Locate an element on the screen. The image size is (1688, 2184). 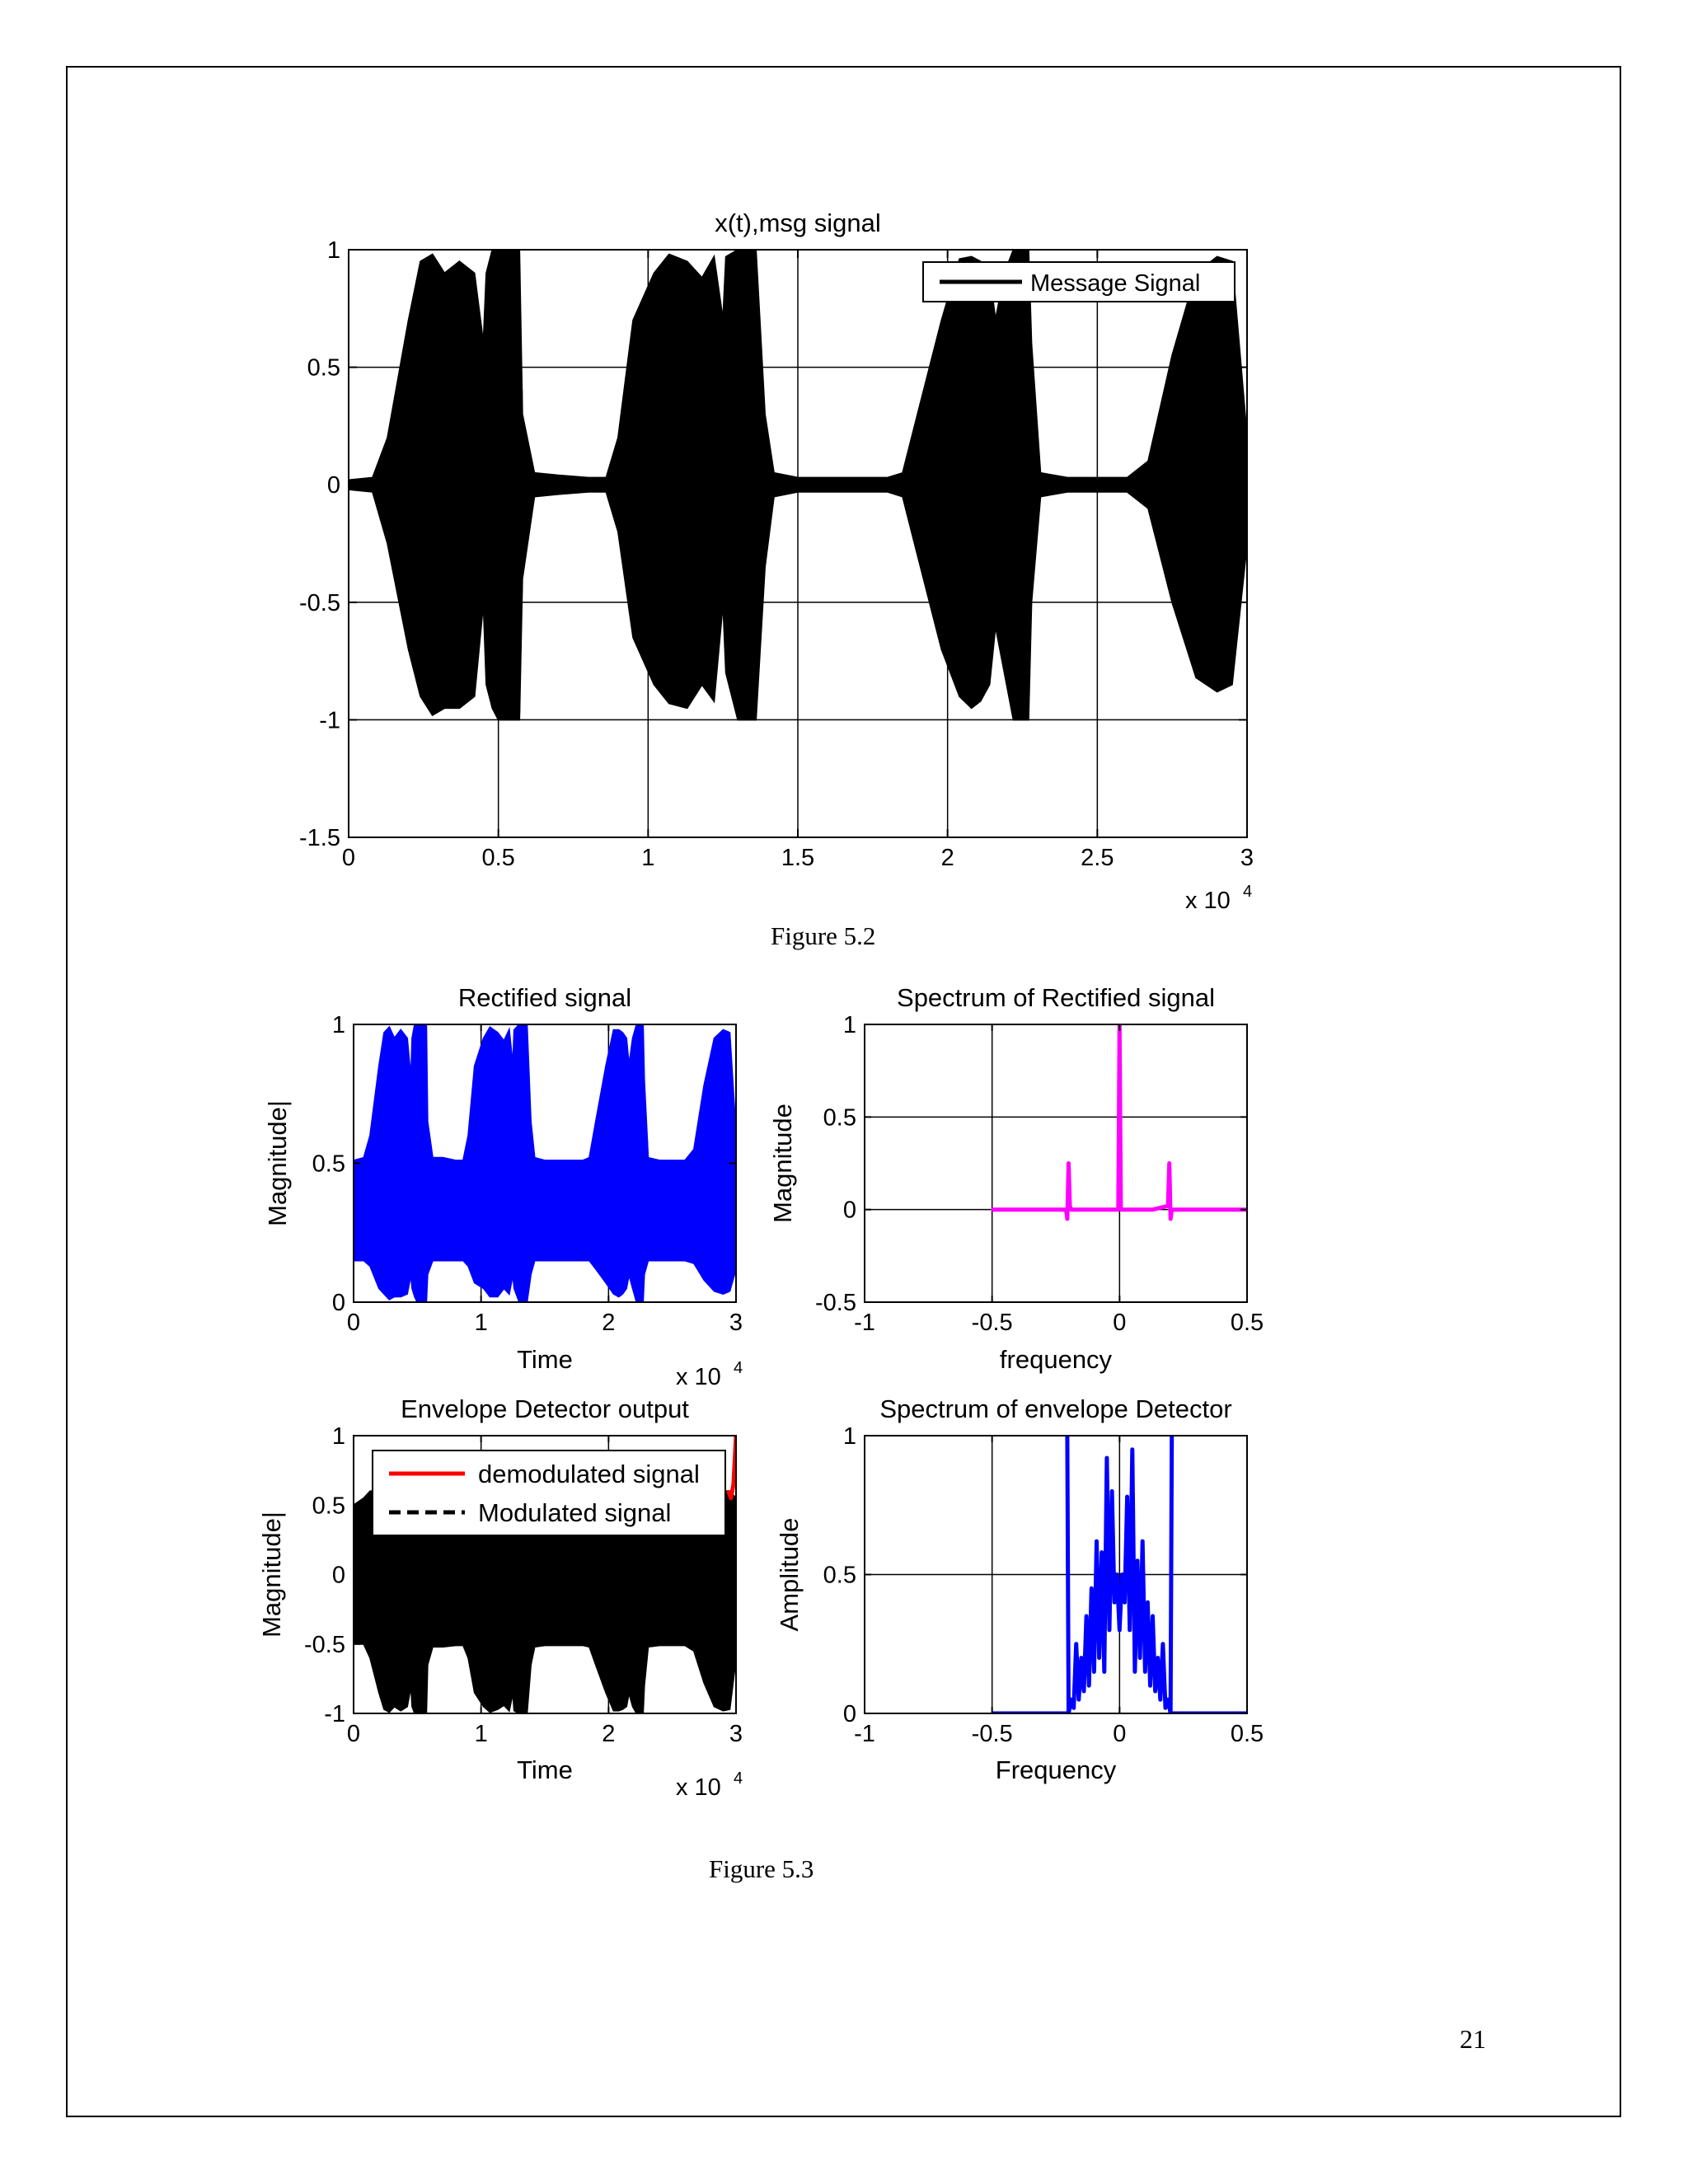
plot-area is located at coordinates (1056, 1163).